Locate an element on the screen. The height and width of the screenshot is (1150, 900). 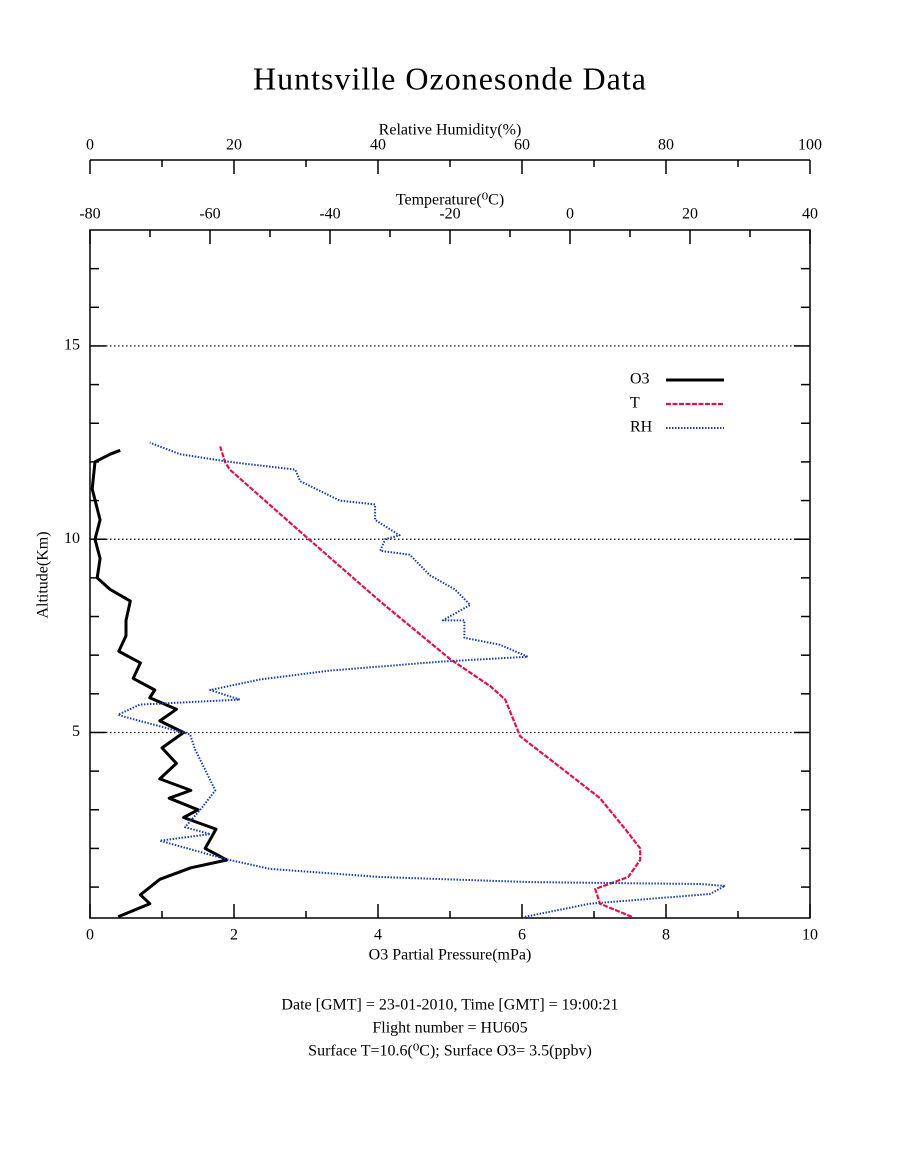
x-tick-label: -40 is located at coordinates (329, 214).